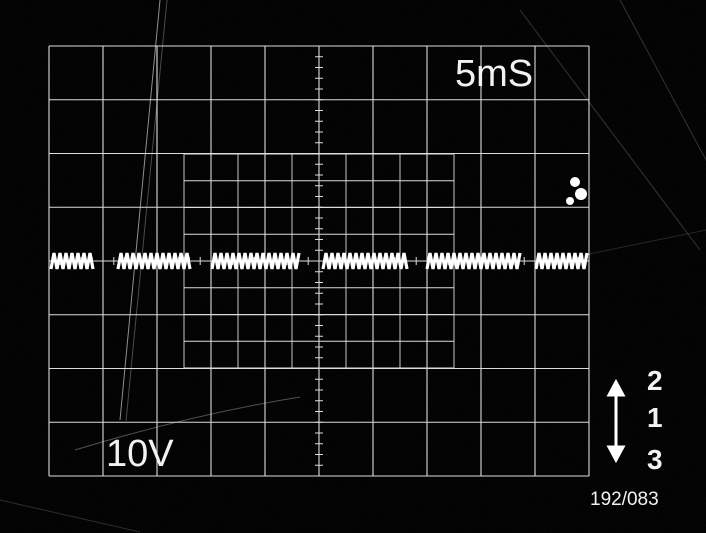  What do you see at coordinates (624, 499) in the screenshot?
I see `plate-code: 192/083` at bounding box center [624, 499].